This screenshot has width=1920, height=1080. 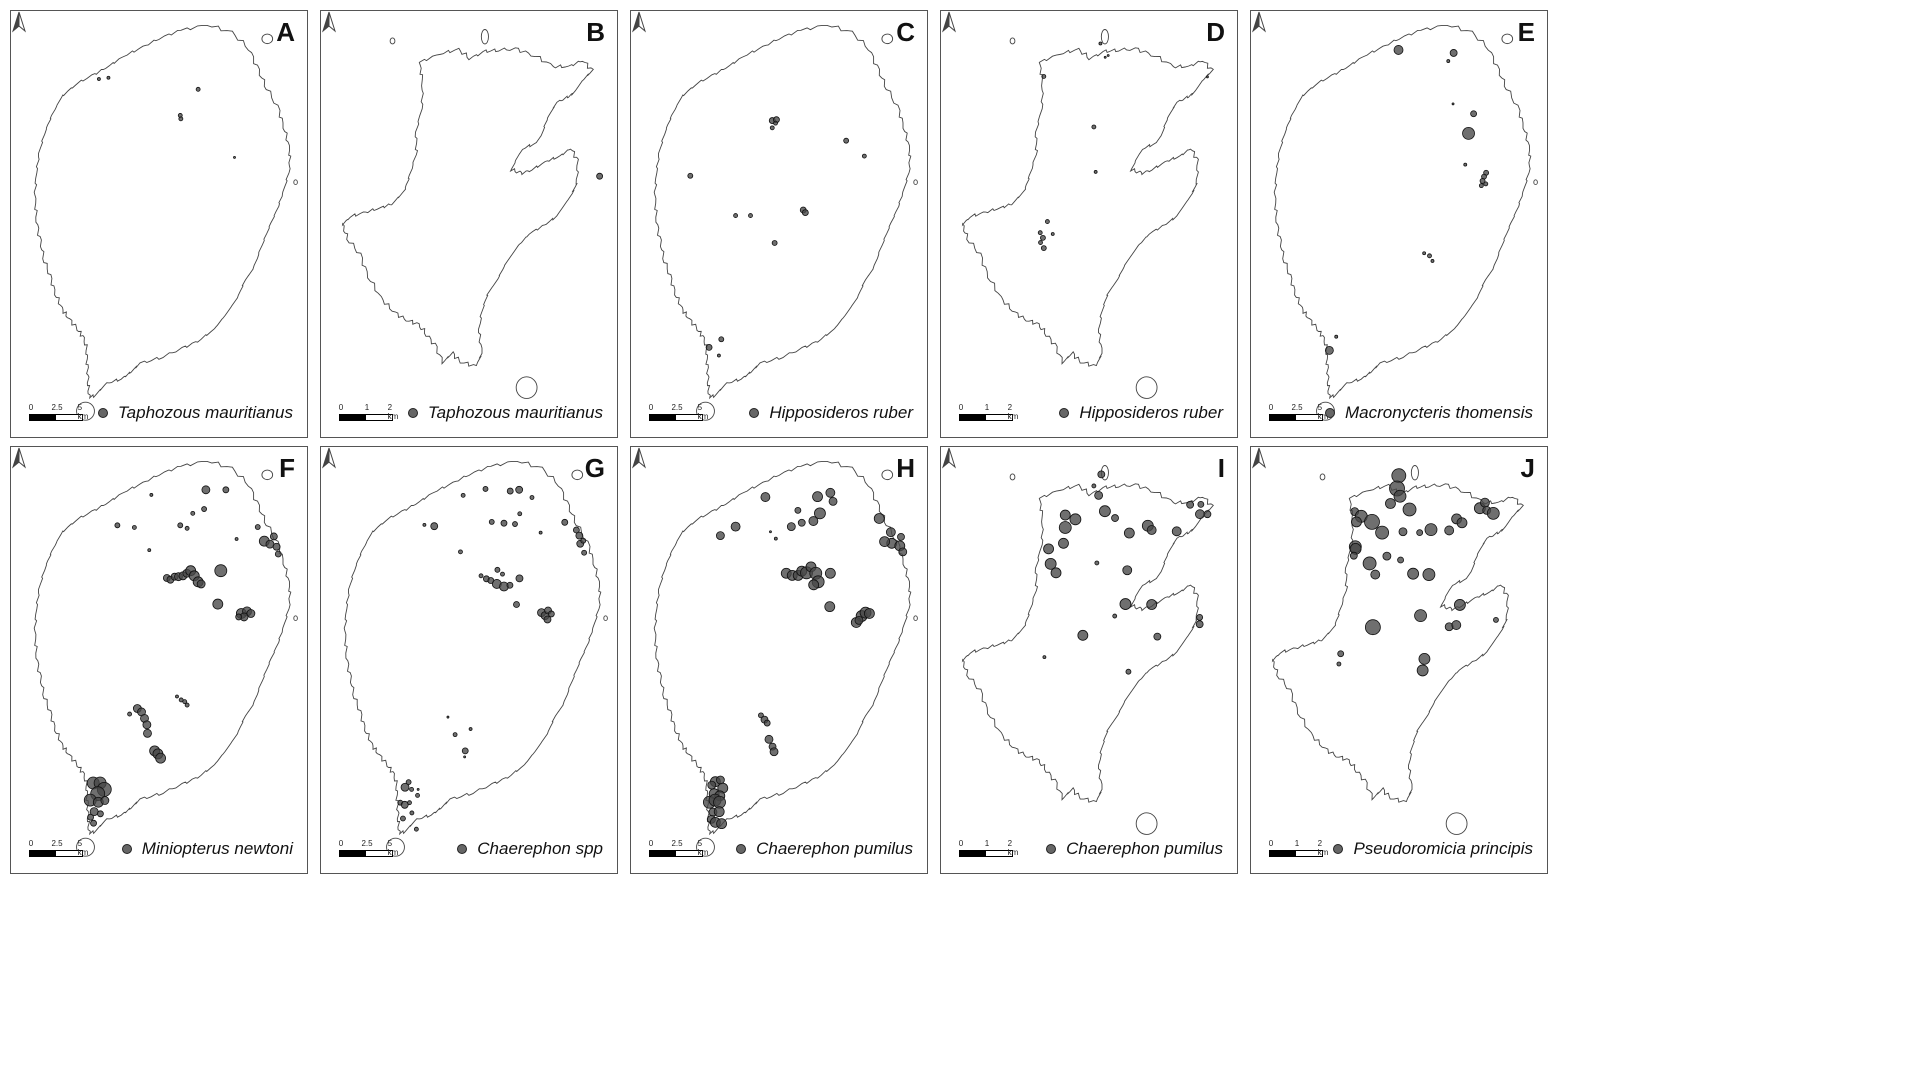 I want to click on species-legend: Chaerephon pumilus, so click(x=1134, y=849).